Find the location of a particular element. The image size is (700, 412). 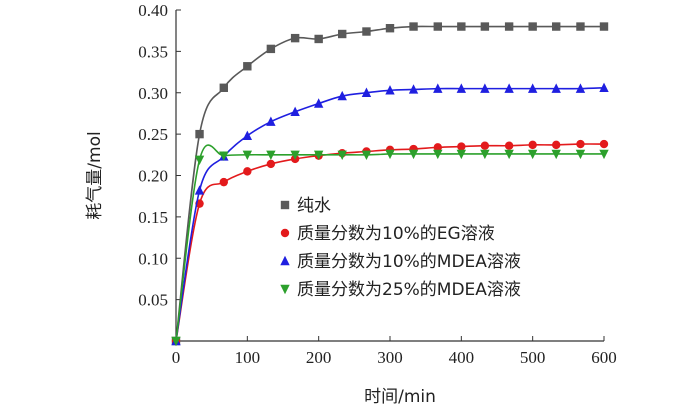

y-tick-label: 0.40 is located at coordinates (153, 10).